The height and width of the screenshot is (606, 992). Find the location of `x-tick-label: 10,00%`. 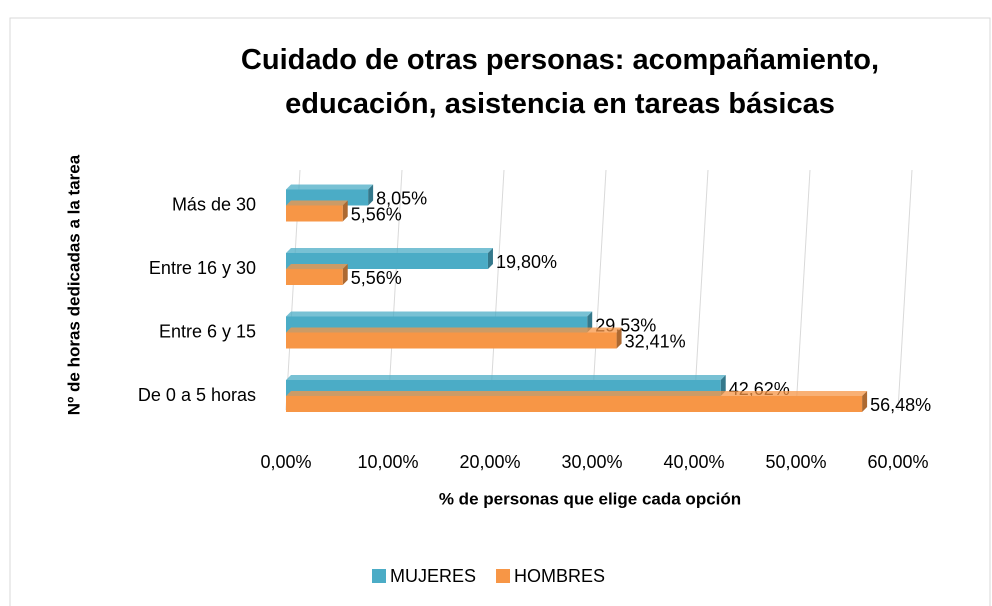

x-tick-label: 10,00% is located at coordinates (387, 462).